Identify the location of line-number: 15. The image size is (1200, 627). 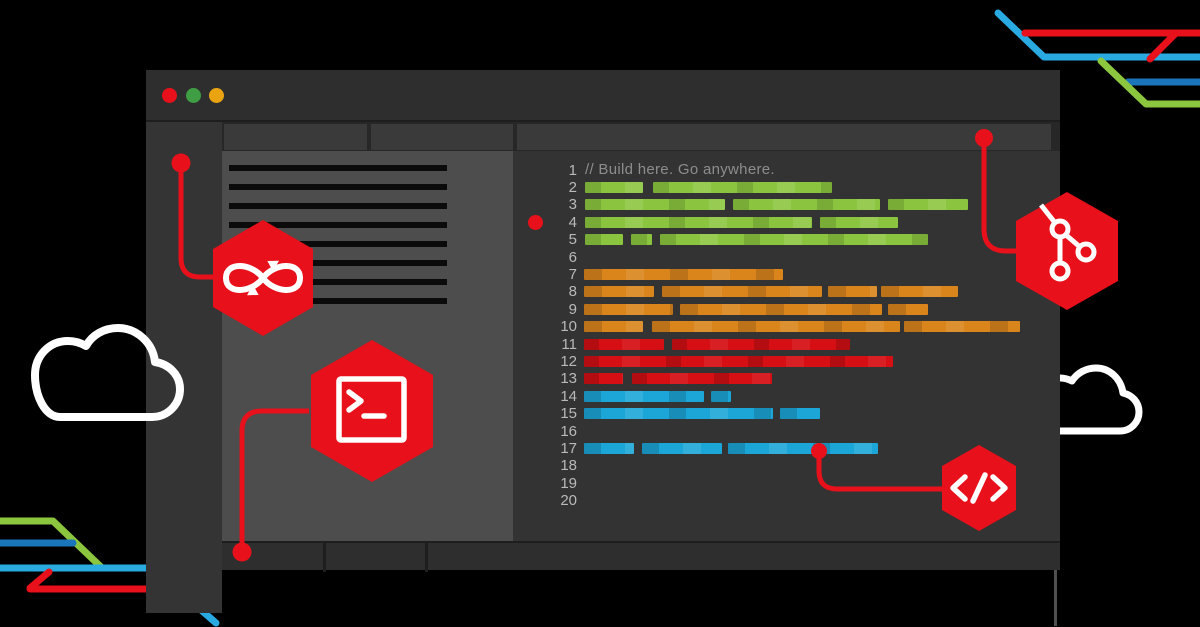
(568, 414).